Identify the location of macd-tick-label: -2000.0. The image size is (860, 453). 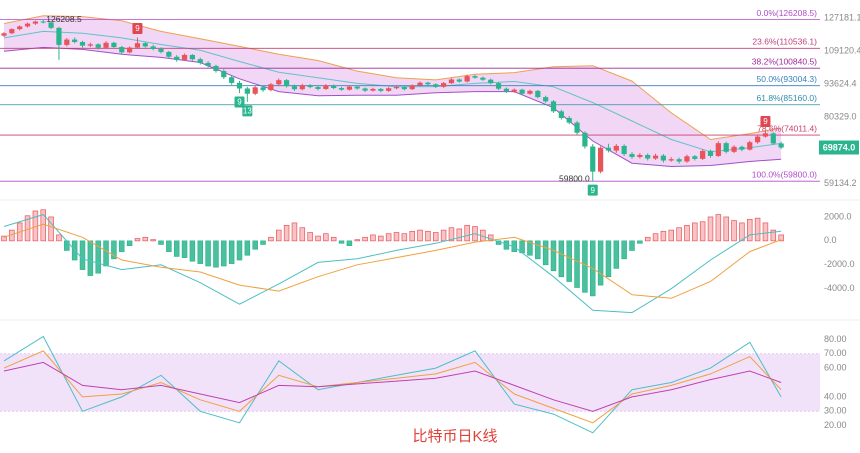
(839, 264).